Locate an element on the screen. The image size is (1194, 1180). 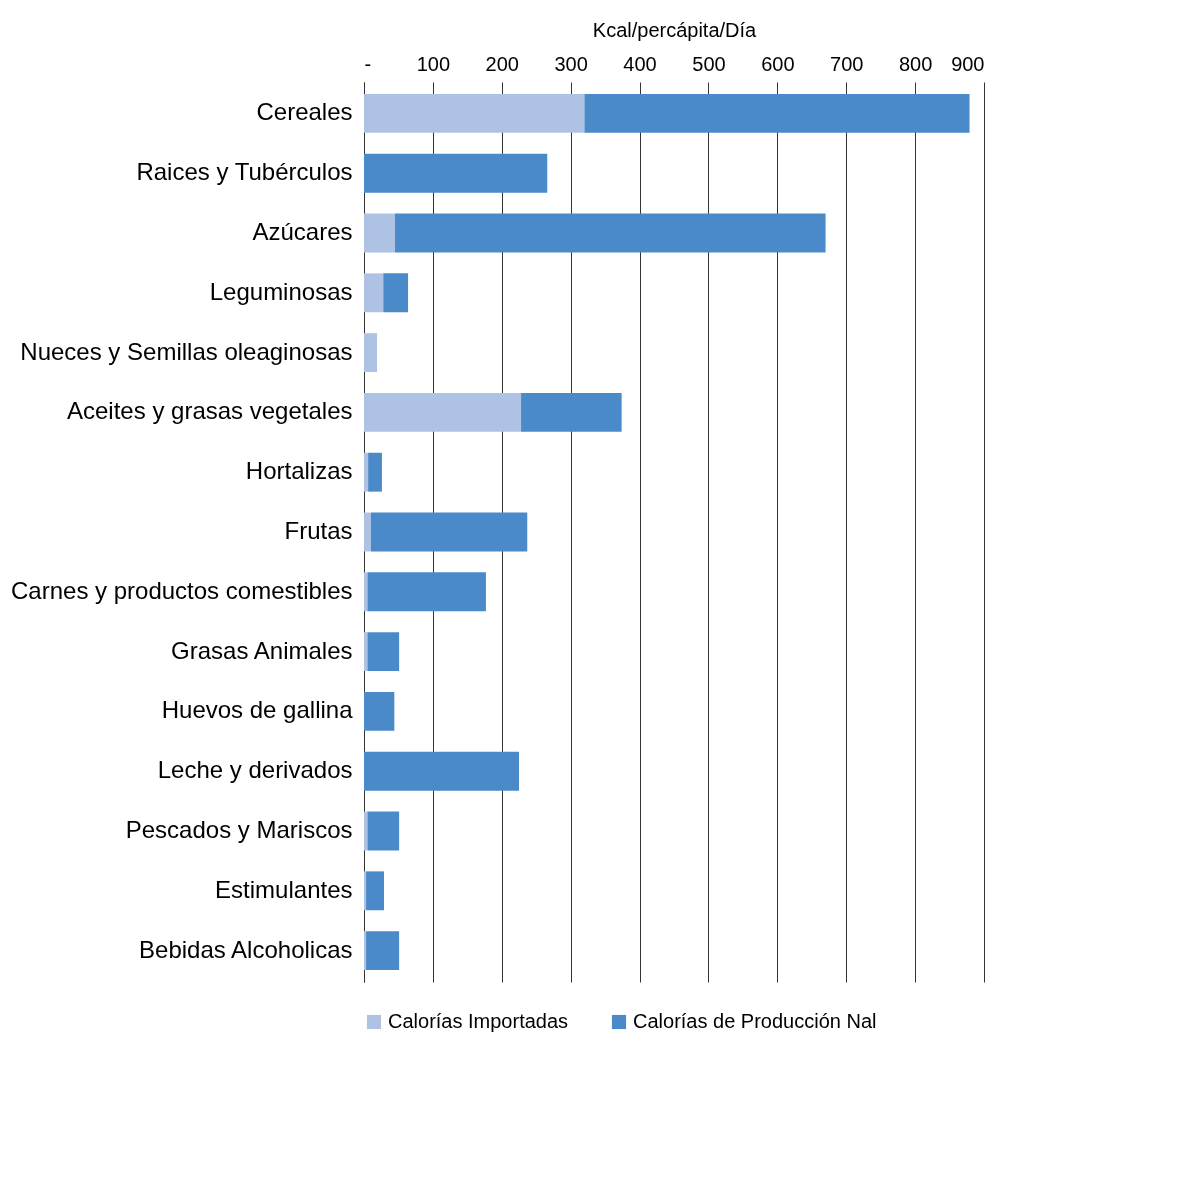
x-tick-label: - is located at coordinates (368, 63).